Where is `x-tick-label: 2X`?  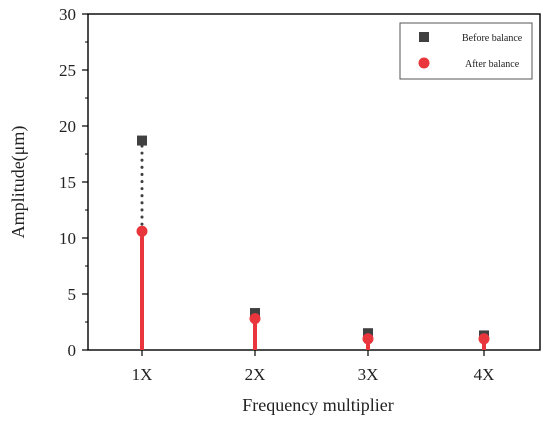 x-tick-label: 2X is located at coordinates (255, 374).